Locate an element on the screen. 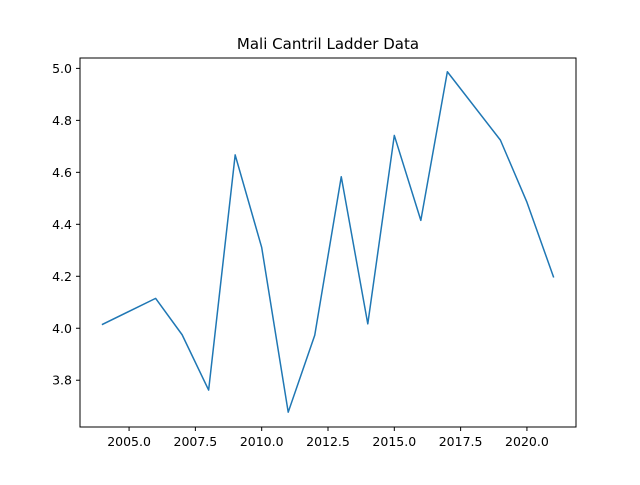 This screenshot has width=640, height=485. y-axis: 3.8 4.0 4.2 4.4 4.6 4.8 5.0 is located at coordinates (66, 224).